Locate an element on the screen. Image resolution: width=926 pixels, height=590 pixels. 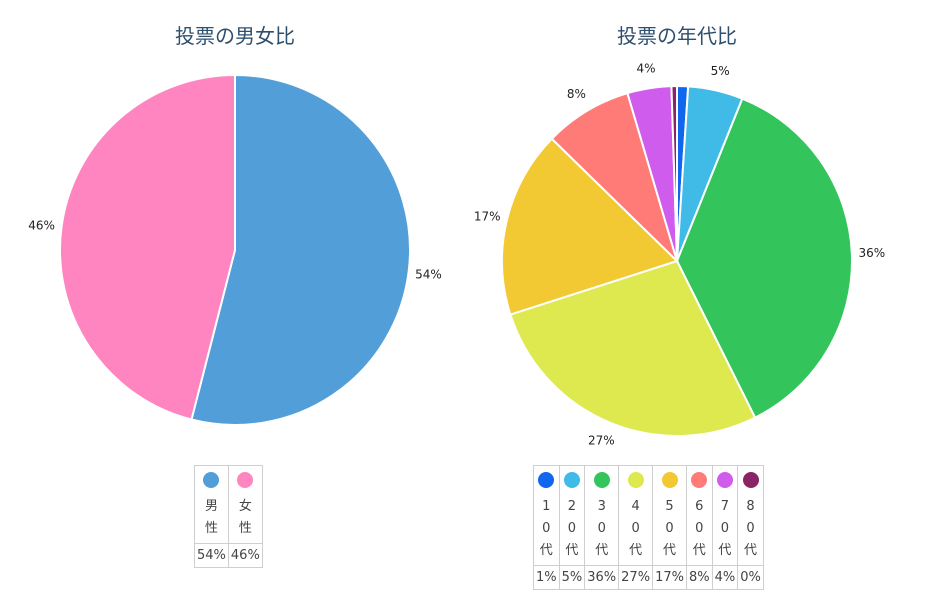
legend-label: 10代 is located at coordinates (546, 528).